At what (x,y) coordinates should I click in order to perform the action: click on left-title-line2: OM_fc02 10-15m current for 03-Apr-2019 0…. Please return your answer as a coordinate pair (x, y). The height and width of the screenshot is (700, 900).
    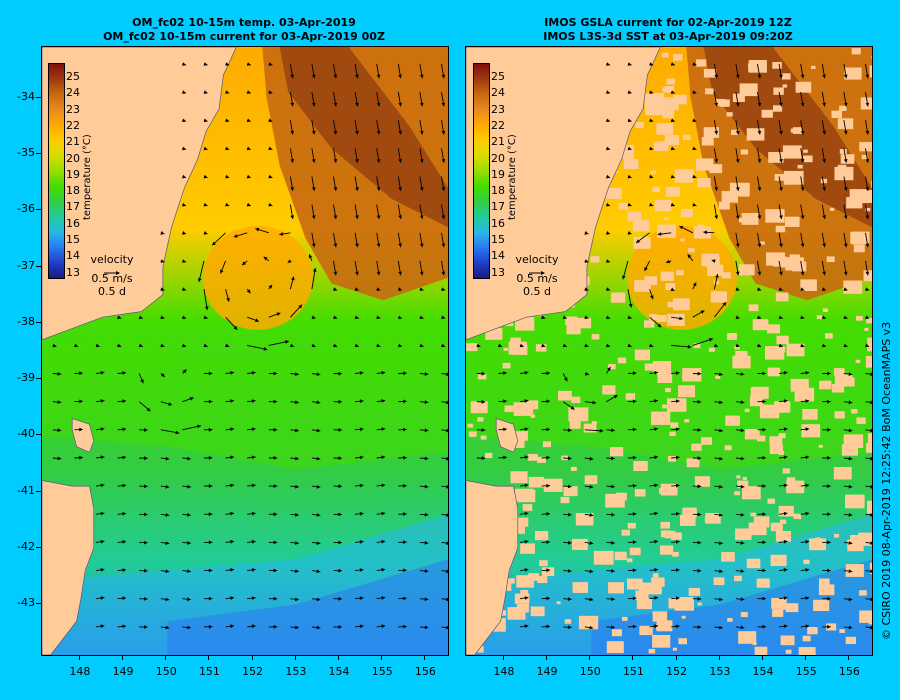
    Looking at the image, I should click on (244, 36).